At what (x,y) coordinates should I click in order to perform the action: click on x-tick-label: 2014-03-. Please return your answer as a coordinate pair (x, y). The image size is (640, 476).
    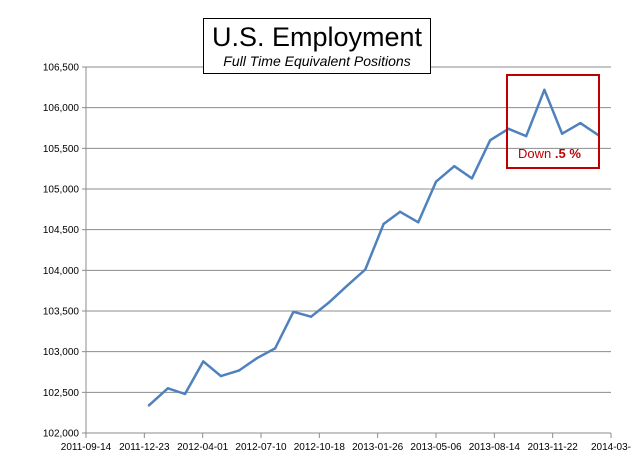
    Looking at the image, I should click on (611, 447).